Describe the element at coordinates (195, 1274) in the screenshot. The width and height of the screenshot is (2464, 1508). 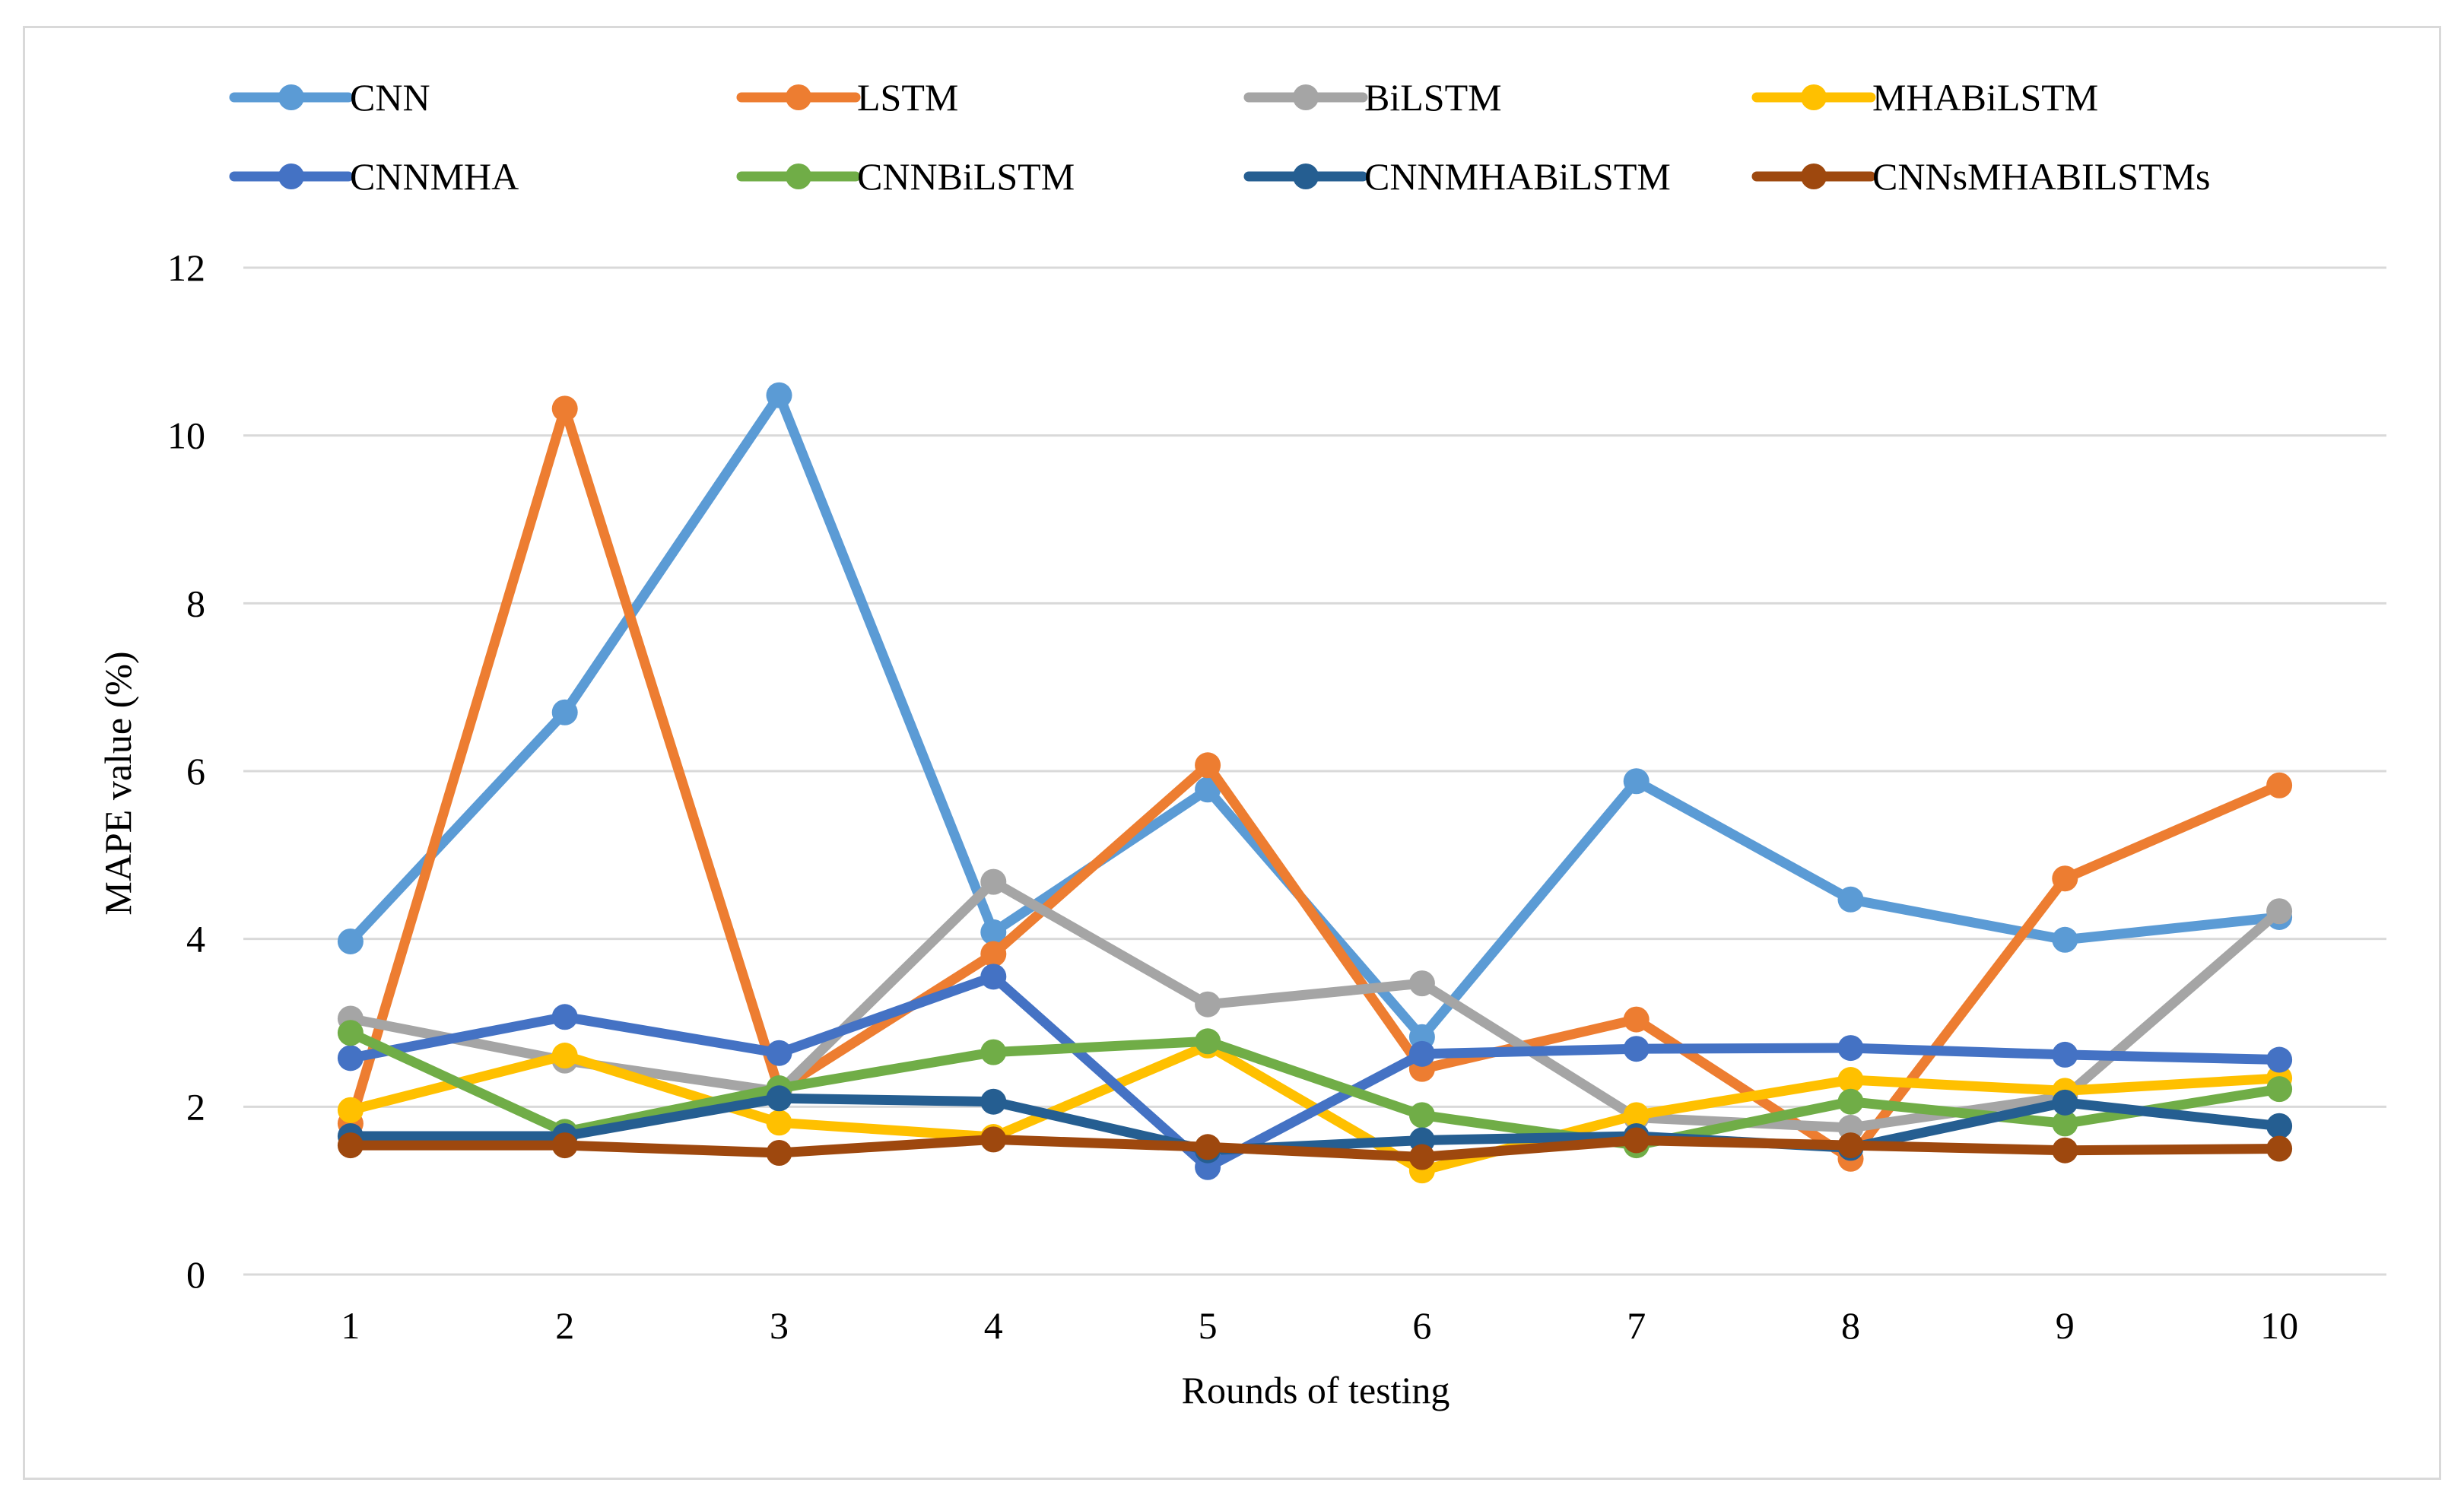
I see `y-tick-label: 0` at that location.